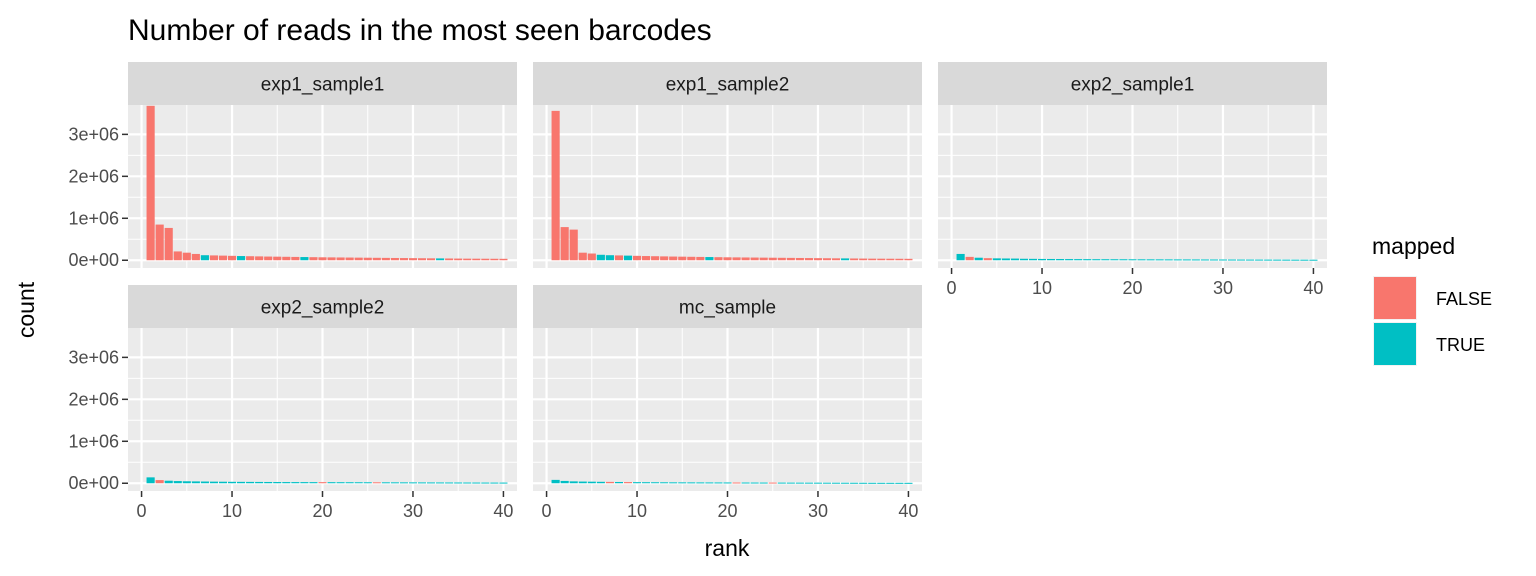 The height and width of the screenshot is (576, 1536). Describe the element at coordinates (727, 548) in the screenshot. I see `x-axis-title: rank` at that location.